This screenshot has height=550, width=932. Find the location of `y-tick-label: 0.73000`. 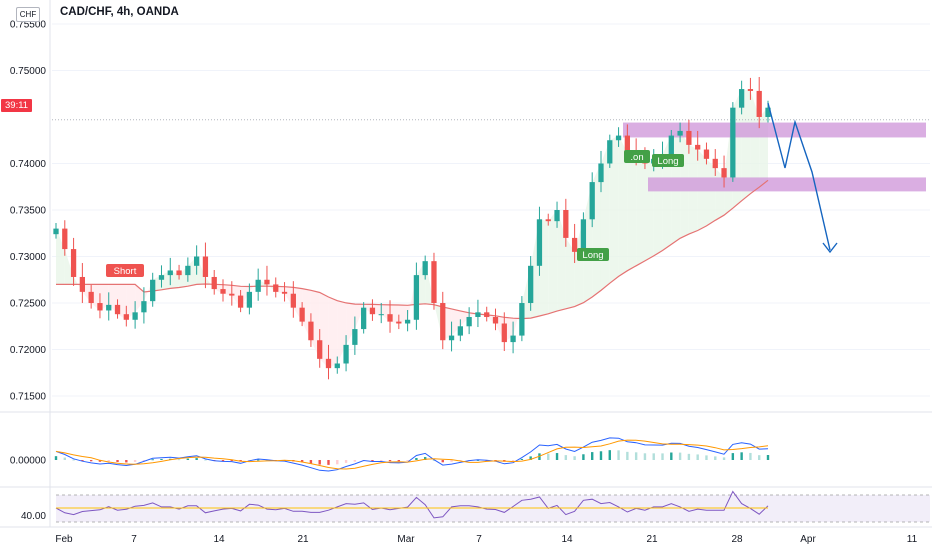

y-tick-label: 0.73000 is located at coordinates (28, 257).